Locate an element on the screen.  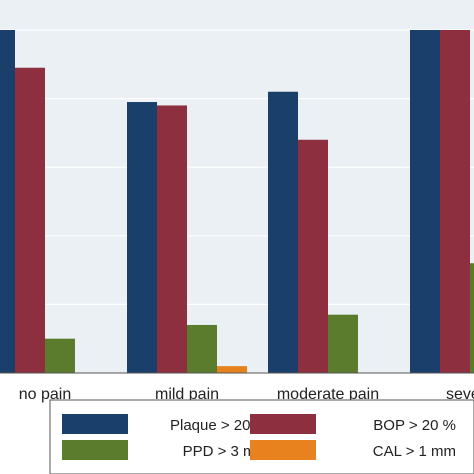
legend-label: CAL > 1 mm is located at coordinates (414, 451).